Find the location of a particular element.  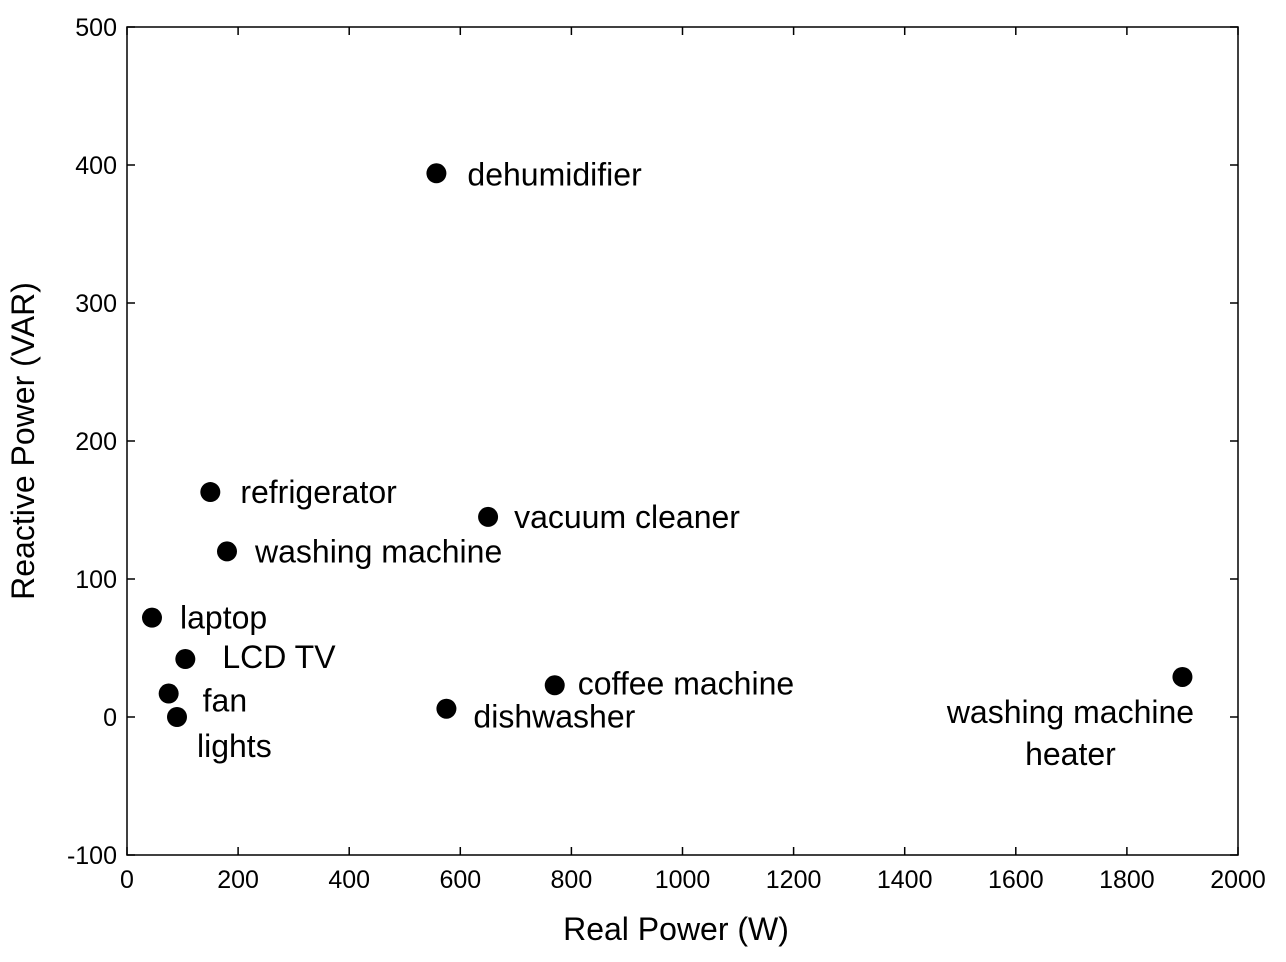

x-tick-label: 1800 is located at coordinates (1127, 880).